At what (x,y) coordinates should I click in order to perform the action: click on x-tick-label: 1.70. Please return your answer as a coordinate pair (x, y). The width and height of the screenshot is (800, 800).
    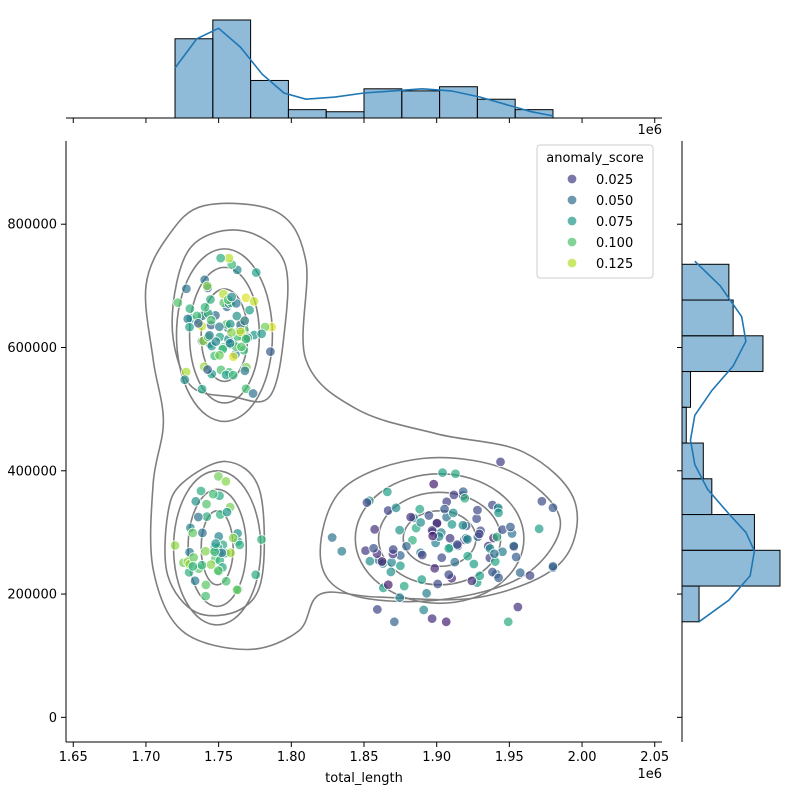
    Looking at the image, I should click on (145, 757).